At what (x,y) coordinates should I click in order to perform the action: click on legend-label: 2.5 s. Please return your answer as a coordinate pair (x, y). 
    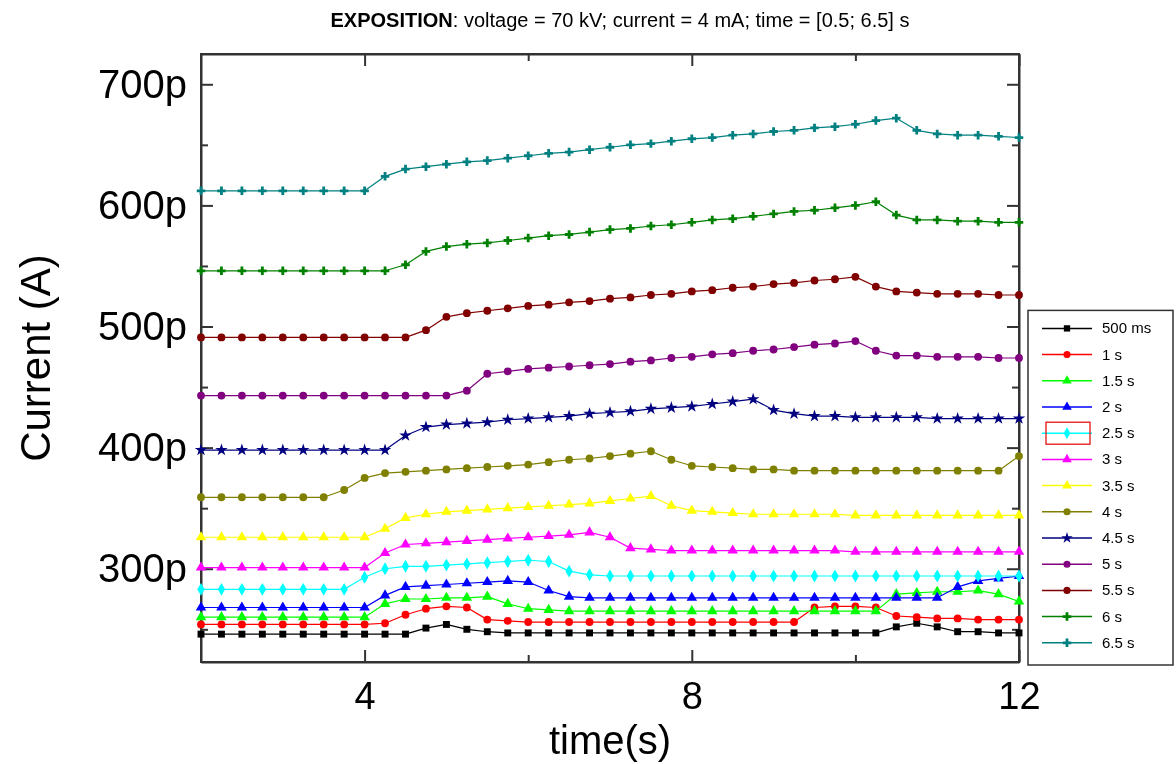
    Looking at the image, I should click on (1118, 433).